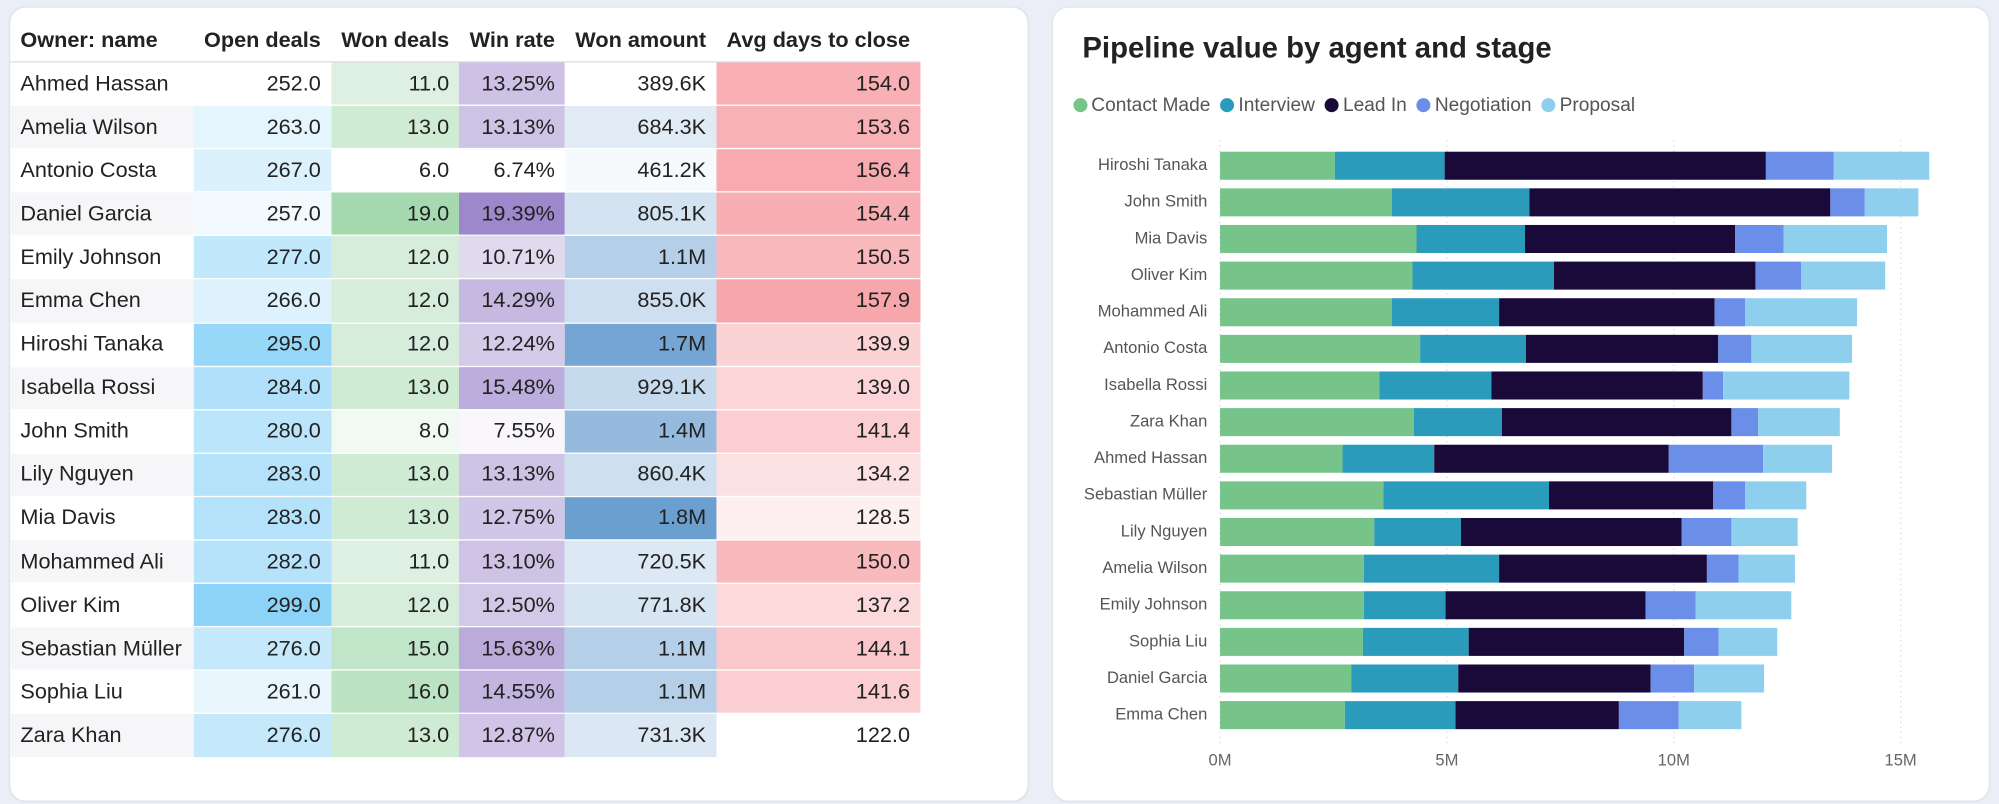 This screenshot has width=1999, height=804. I want to click on cell: 1.7M, so click(641, 344).